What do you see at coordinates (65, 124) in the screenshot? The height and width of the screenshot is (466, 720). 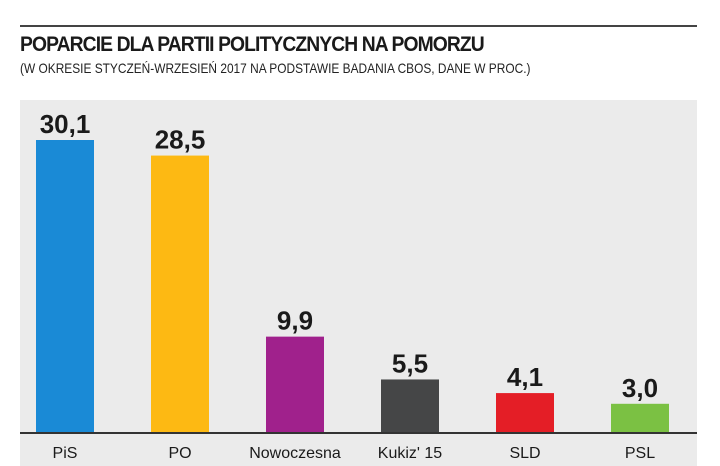 I see `value-label-0: 30,1` at bounding box center [65, 124].